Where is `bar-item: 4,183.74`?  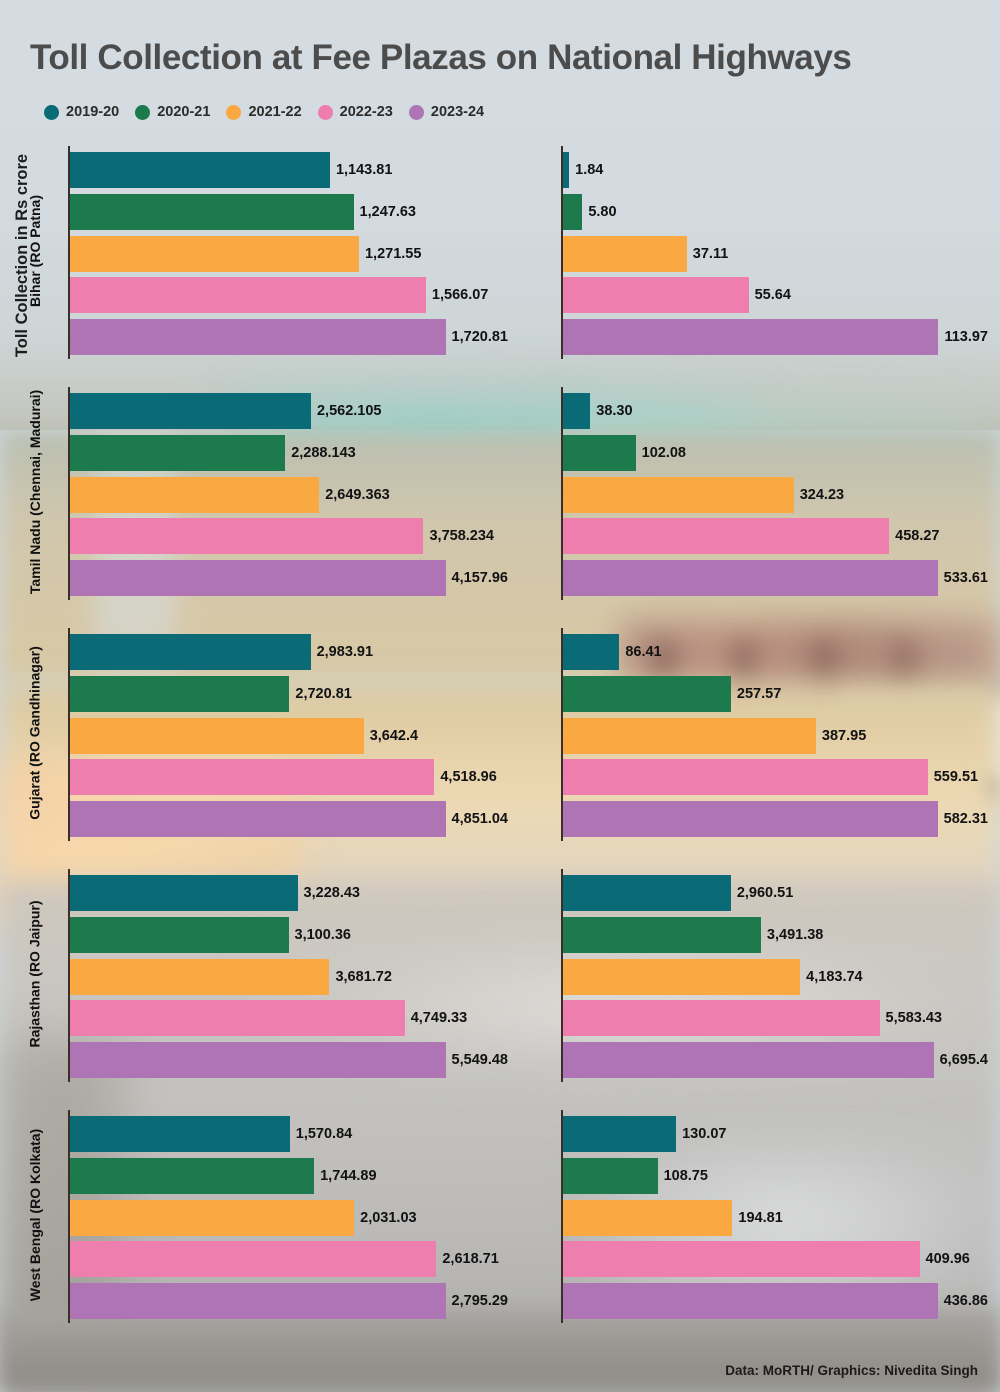
bar-item: 4,183.74 is located at coordinates (775, 976).